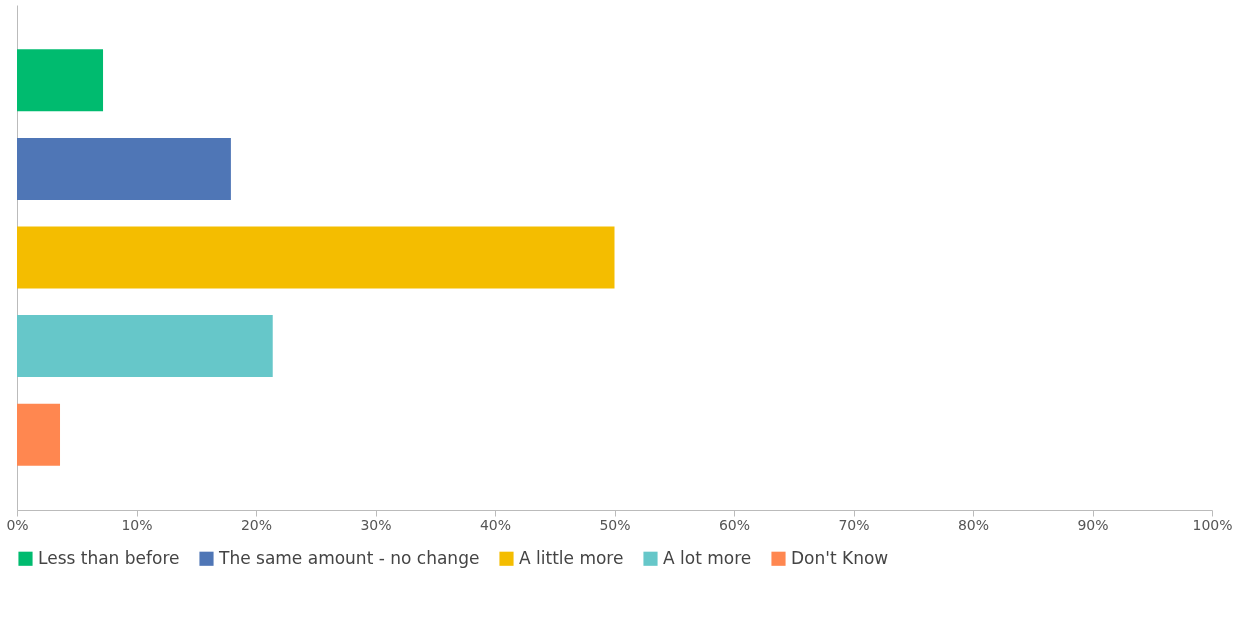 Image resolution: width=1256 pixels, height=620 pixels. What do you see at coordinates (734, 524) in the screenshot?
I see `x-tick-label: 60%` at bounding box center [734, 524].